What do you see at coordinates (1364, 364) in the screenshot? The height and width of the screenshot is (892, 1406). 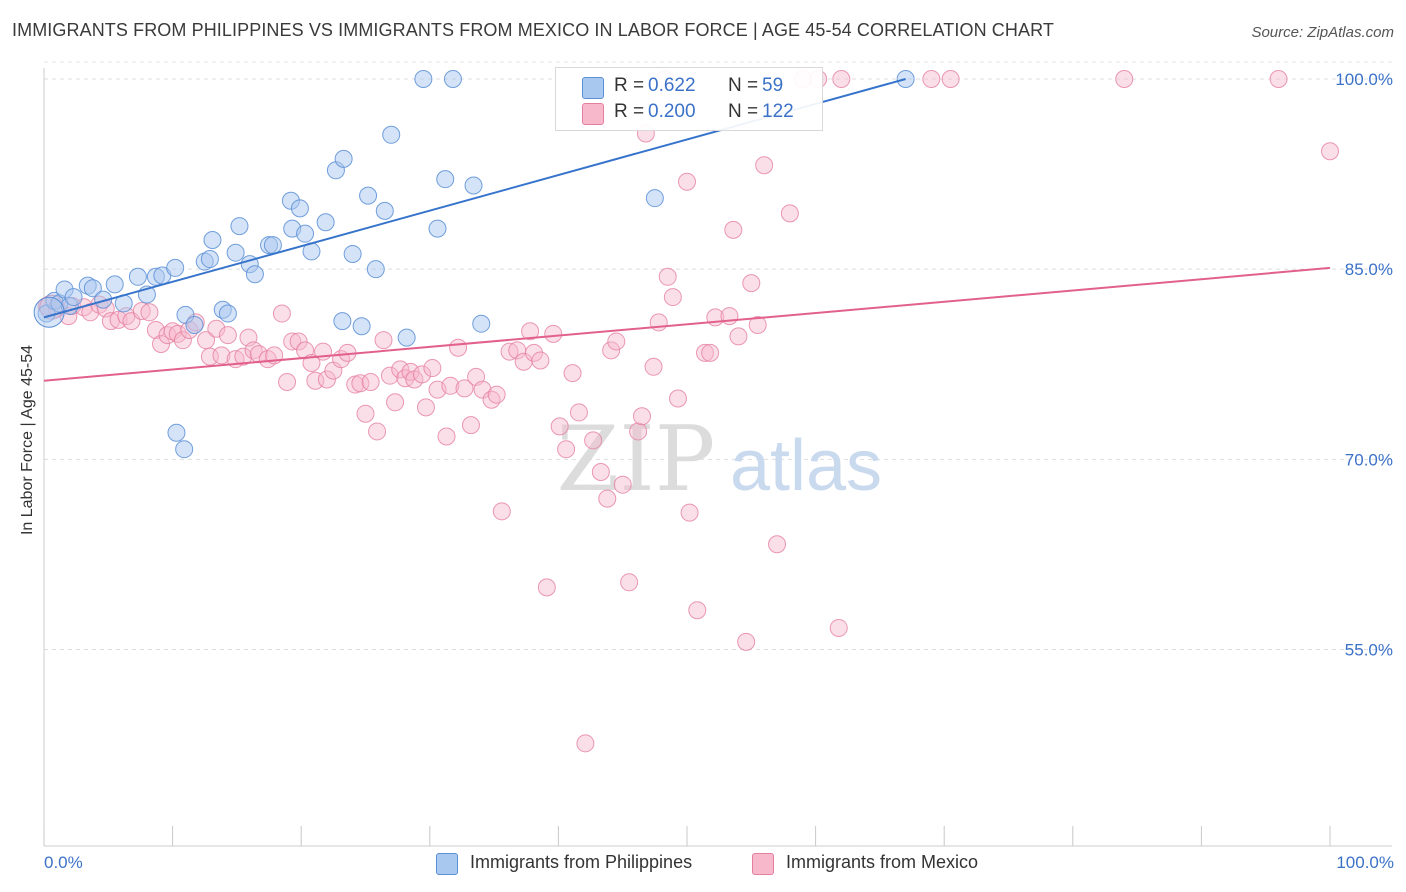 I see `y-tick-labels: 55.0% 70.0% 85.0% 100.0%` at bounding box center [1364, 364].